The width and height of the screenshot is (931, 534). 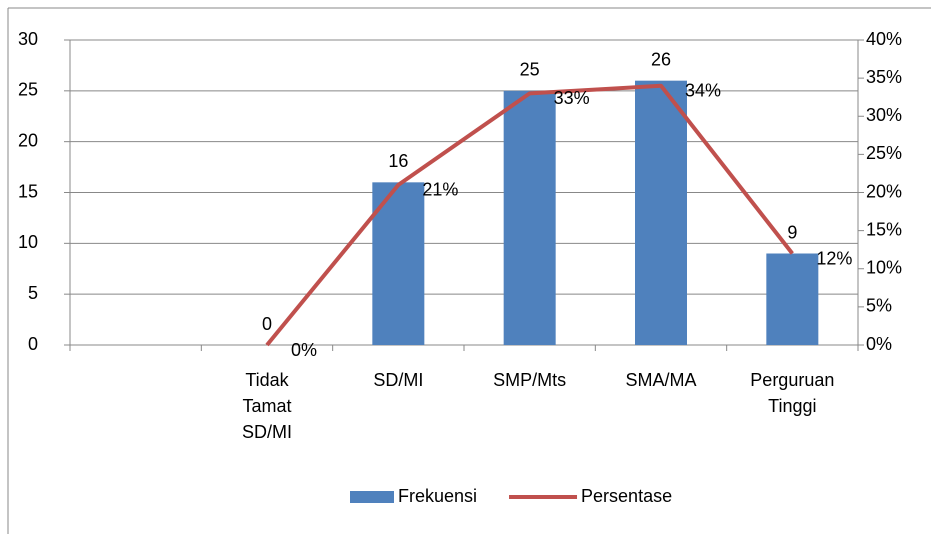 What do you see at coordinates (28, 242) in the screenshot?
I see `y-tick-label: 10` at bounding box center [28, 242].